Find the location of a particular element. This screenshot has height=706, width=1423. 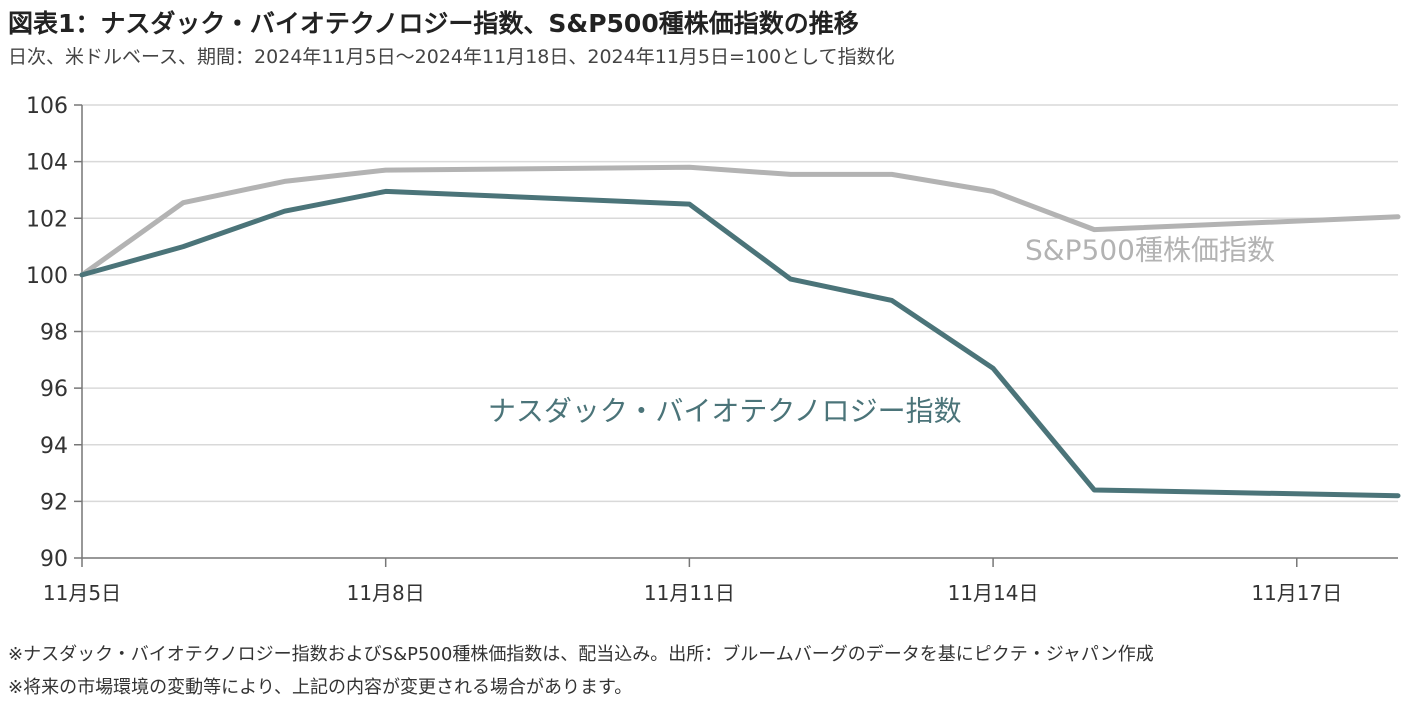

x-tick-label: 11月8日 is located at coordinates (386, 593).